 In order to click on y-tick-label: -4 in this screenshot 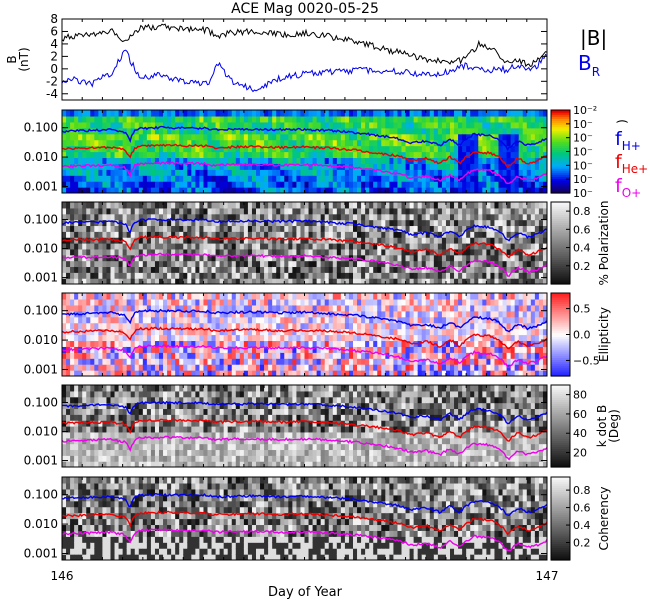, I will do `click(52, 94)`.